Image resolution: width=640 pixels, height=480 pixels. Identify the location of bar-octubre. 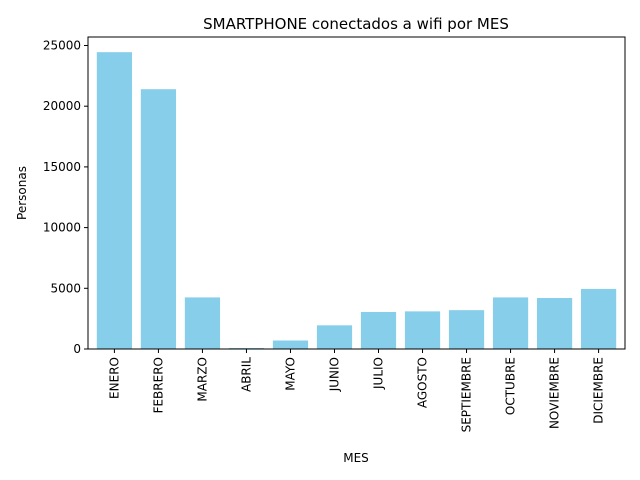
(510, 323).